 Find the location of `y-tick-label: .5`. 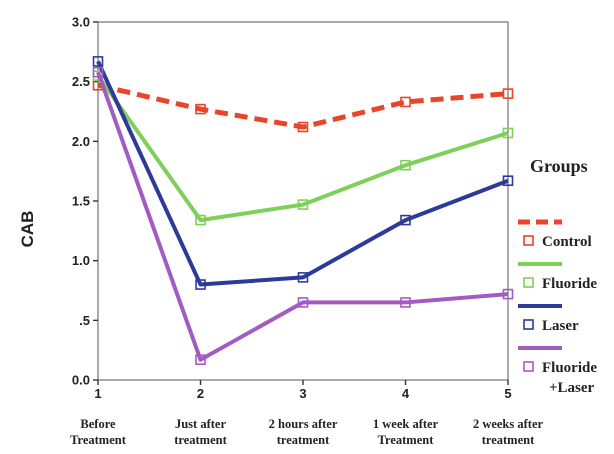

y-tick-label: .5 is located at coordinates (84, 320).